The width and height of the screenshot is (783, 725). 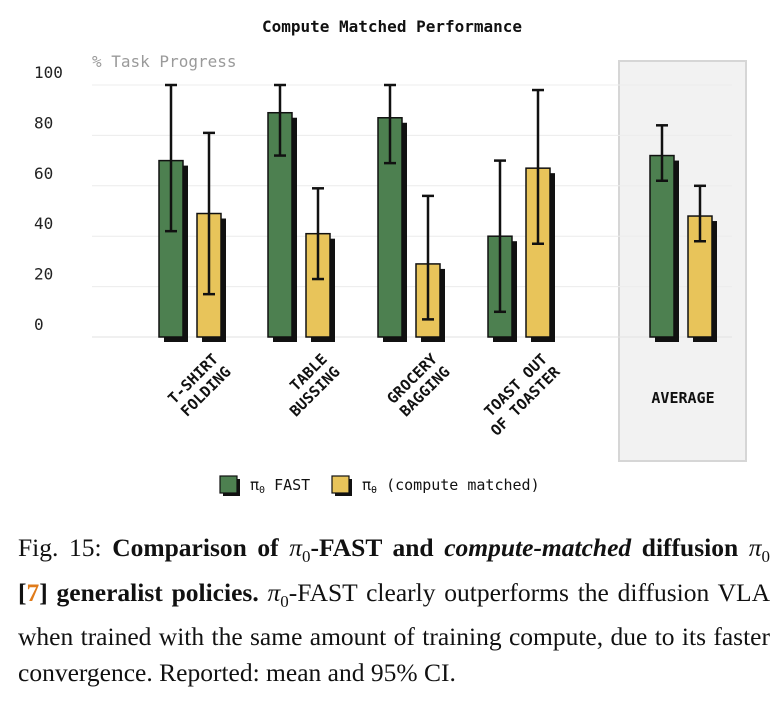 What do you see at coordinates (458, 485) in the screenshot?
I see `legend-series-name: (compute matched)` at bounding box center [458, 485].